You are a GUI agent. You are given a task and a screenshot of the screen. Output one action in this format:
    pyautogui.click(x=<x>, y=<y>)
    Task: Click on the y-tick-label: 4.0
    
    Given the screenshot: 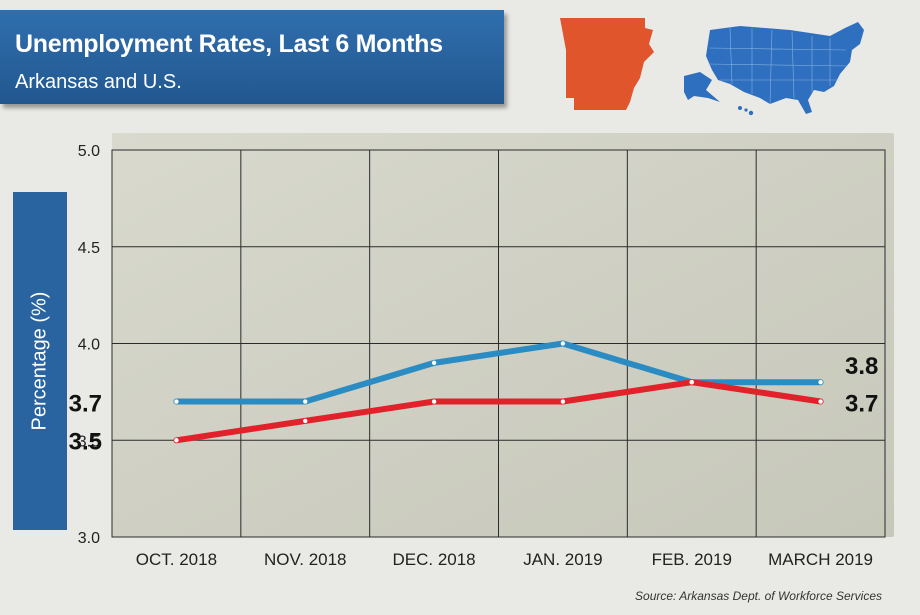 What is the action you would take?
    pyautogui.click(x=89, y=345)
    